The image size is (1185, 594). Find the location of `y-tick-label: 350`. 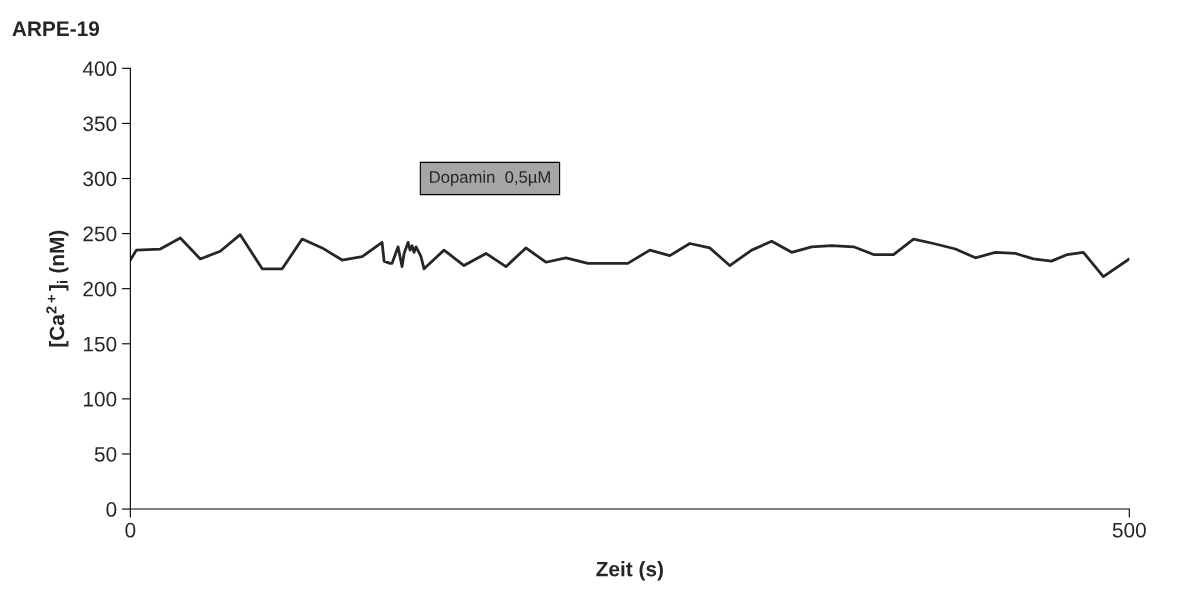

y-tick-label: 350 is located at coordinates (100, 124).